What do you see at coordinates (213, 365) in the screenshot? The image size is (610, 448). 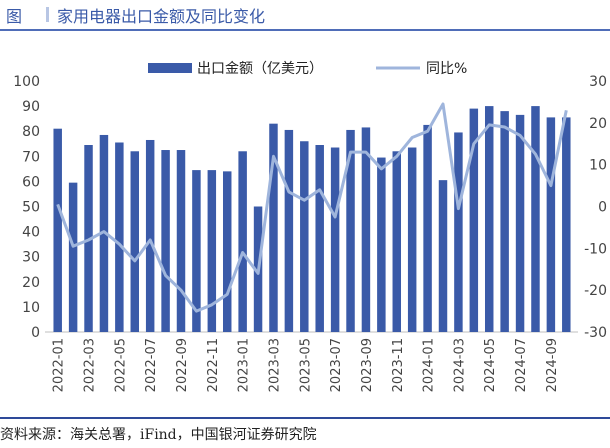 I see `x-tick-label: 2022-11` at bounding box center [213, 365].